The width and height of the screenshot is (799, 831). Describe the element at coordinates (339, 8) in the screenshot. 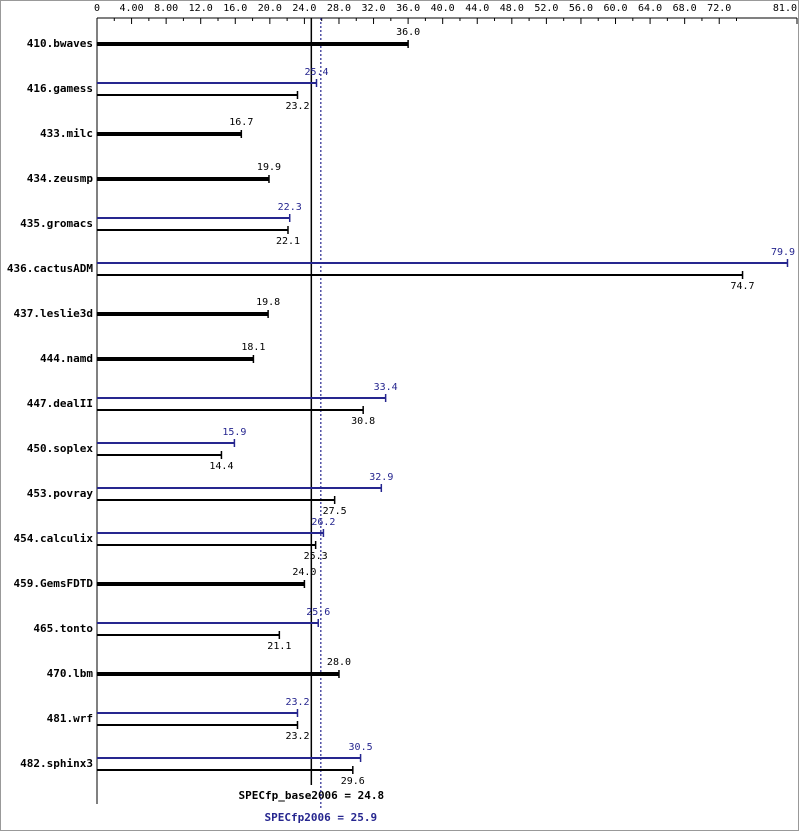

I see `x-tick-label: 28.0` at that location.